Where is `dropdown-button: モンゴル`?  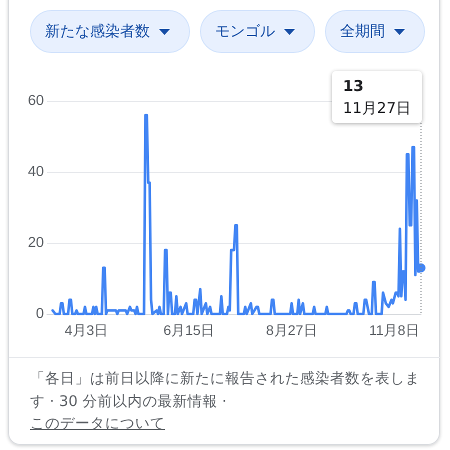
dropdown-button: モンゴル is located at coordinates (257, 31).